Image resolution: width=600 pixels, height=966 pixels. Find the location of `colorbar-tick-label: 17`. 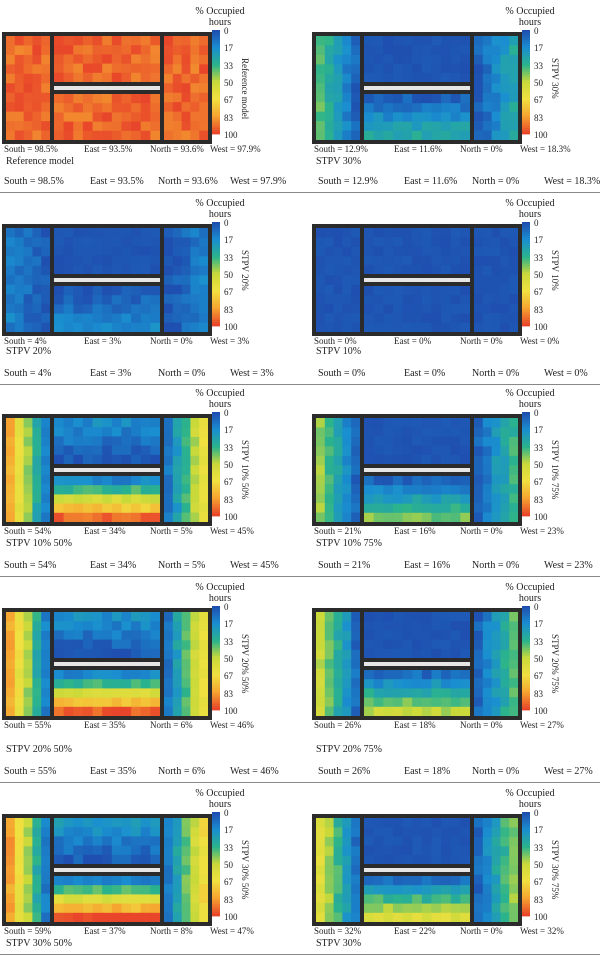

colorbar-tick-label: 17 is located at coordinates (228, 830).